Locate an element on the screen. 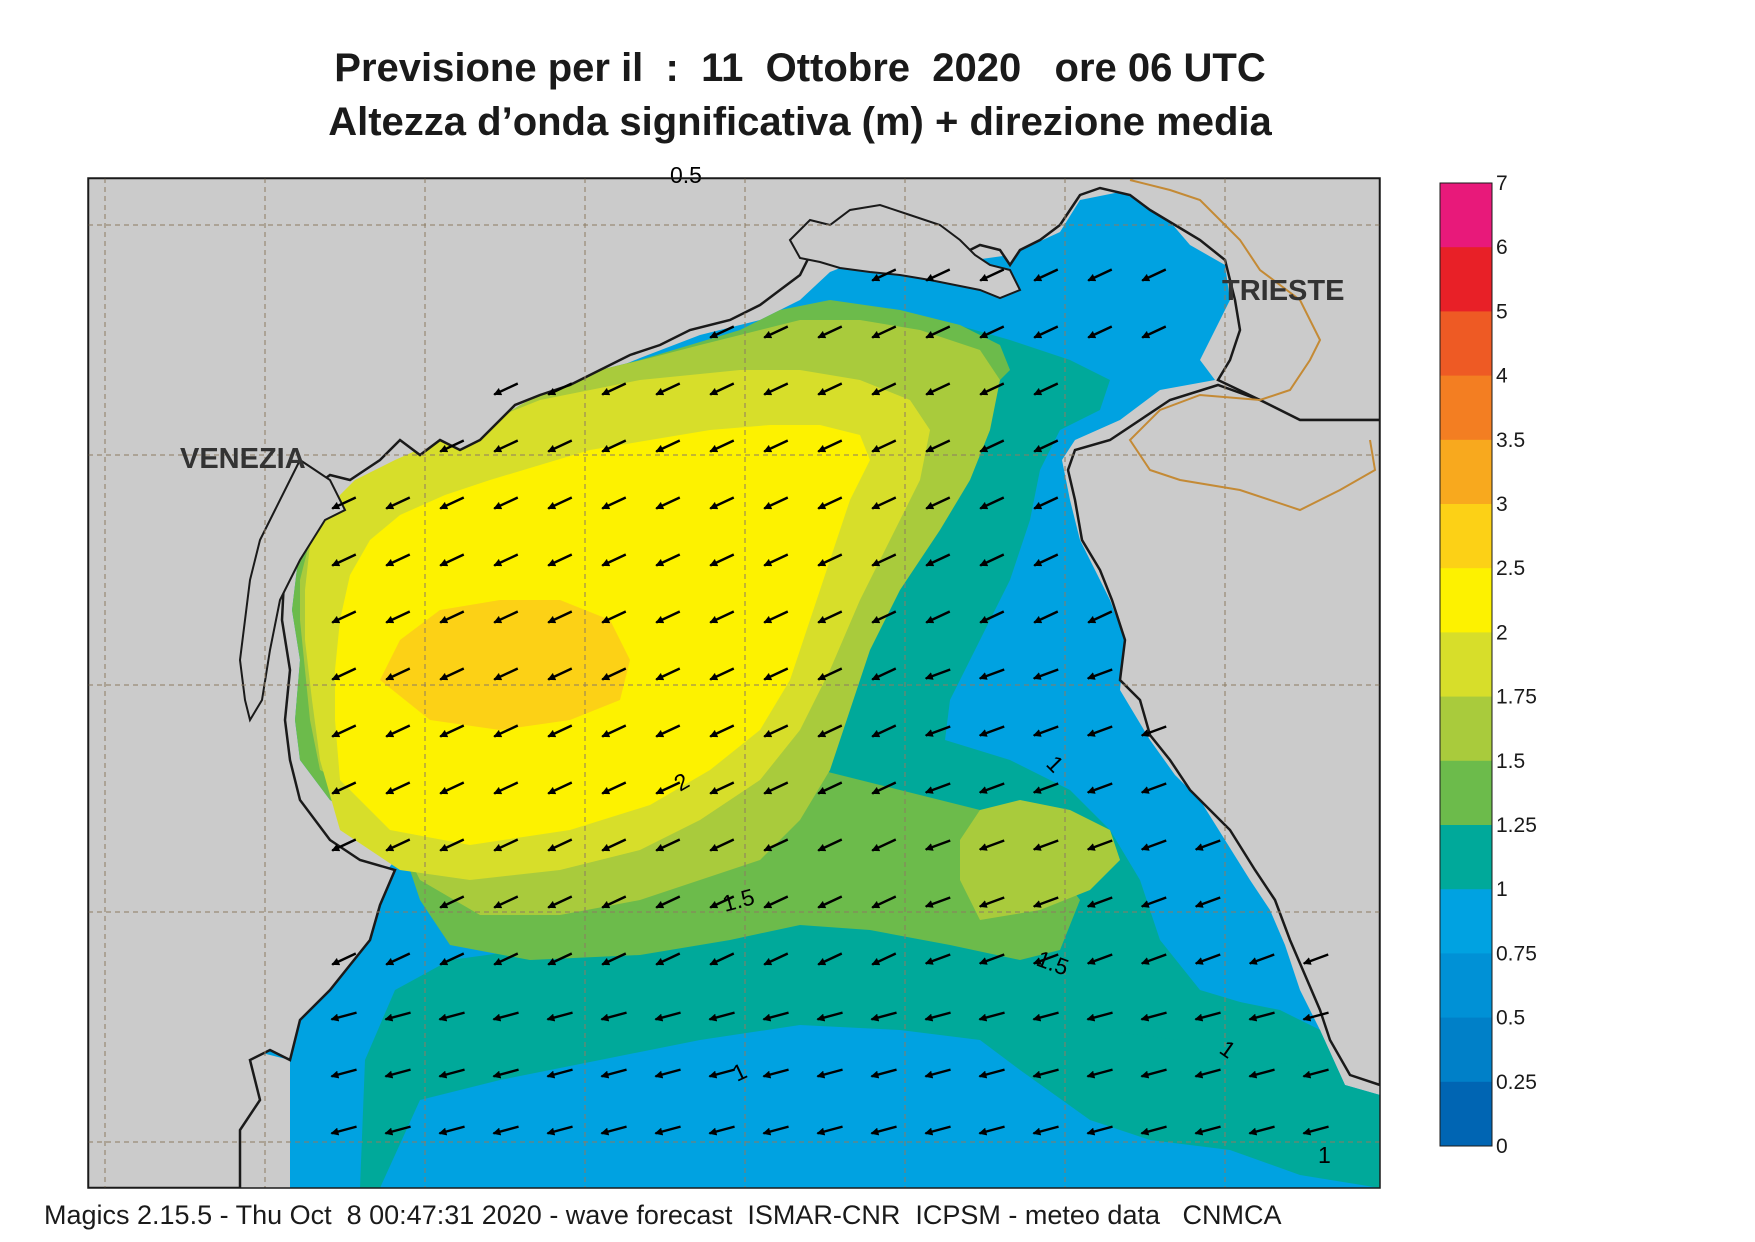 This screenshot has width=1755, height=1242. color-scale: 7 6 5 4 3.5 3 2.5 2 1.75 1.5 1.25 1 0.75 0.5 0.25 0 is located at coordinates (1488, 665).